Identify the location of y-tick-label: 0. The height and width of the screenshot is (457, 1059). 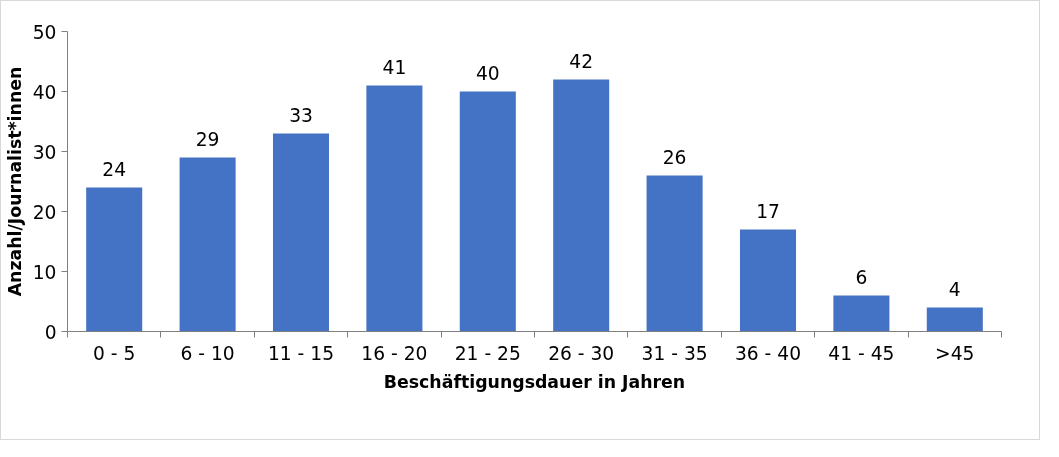
(50, 332).